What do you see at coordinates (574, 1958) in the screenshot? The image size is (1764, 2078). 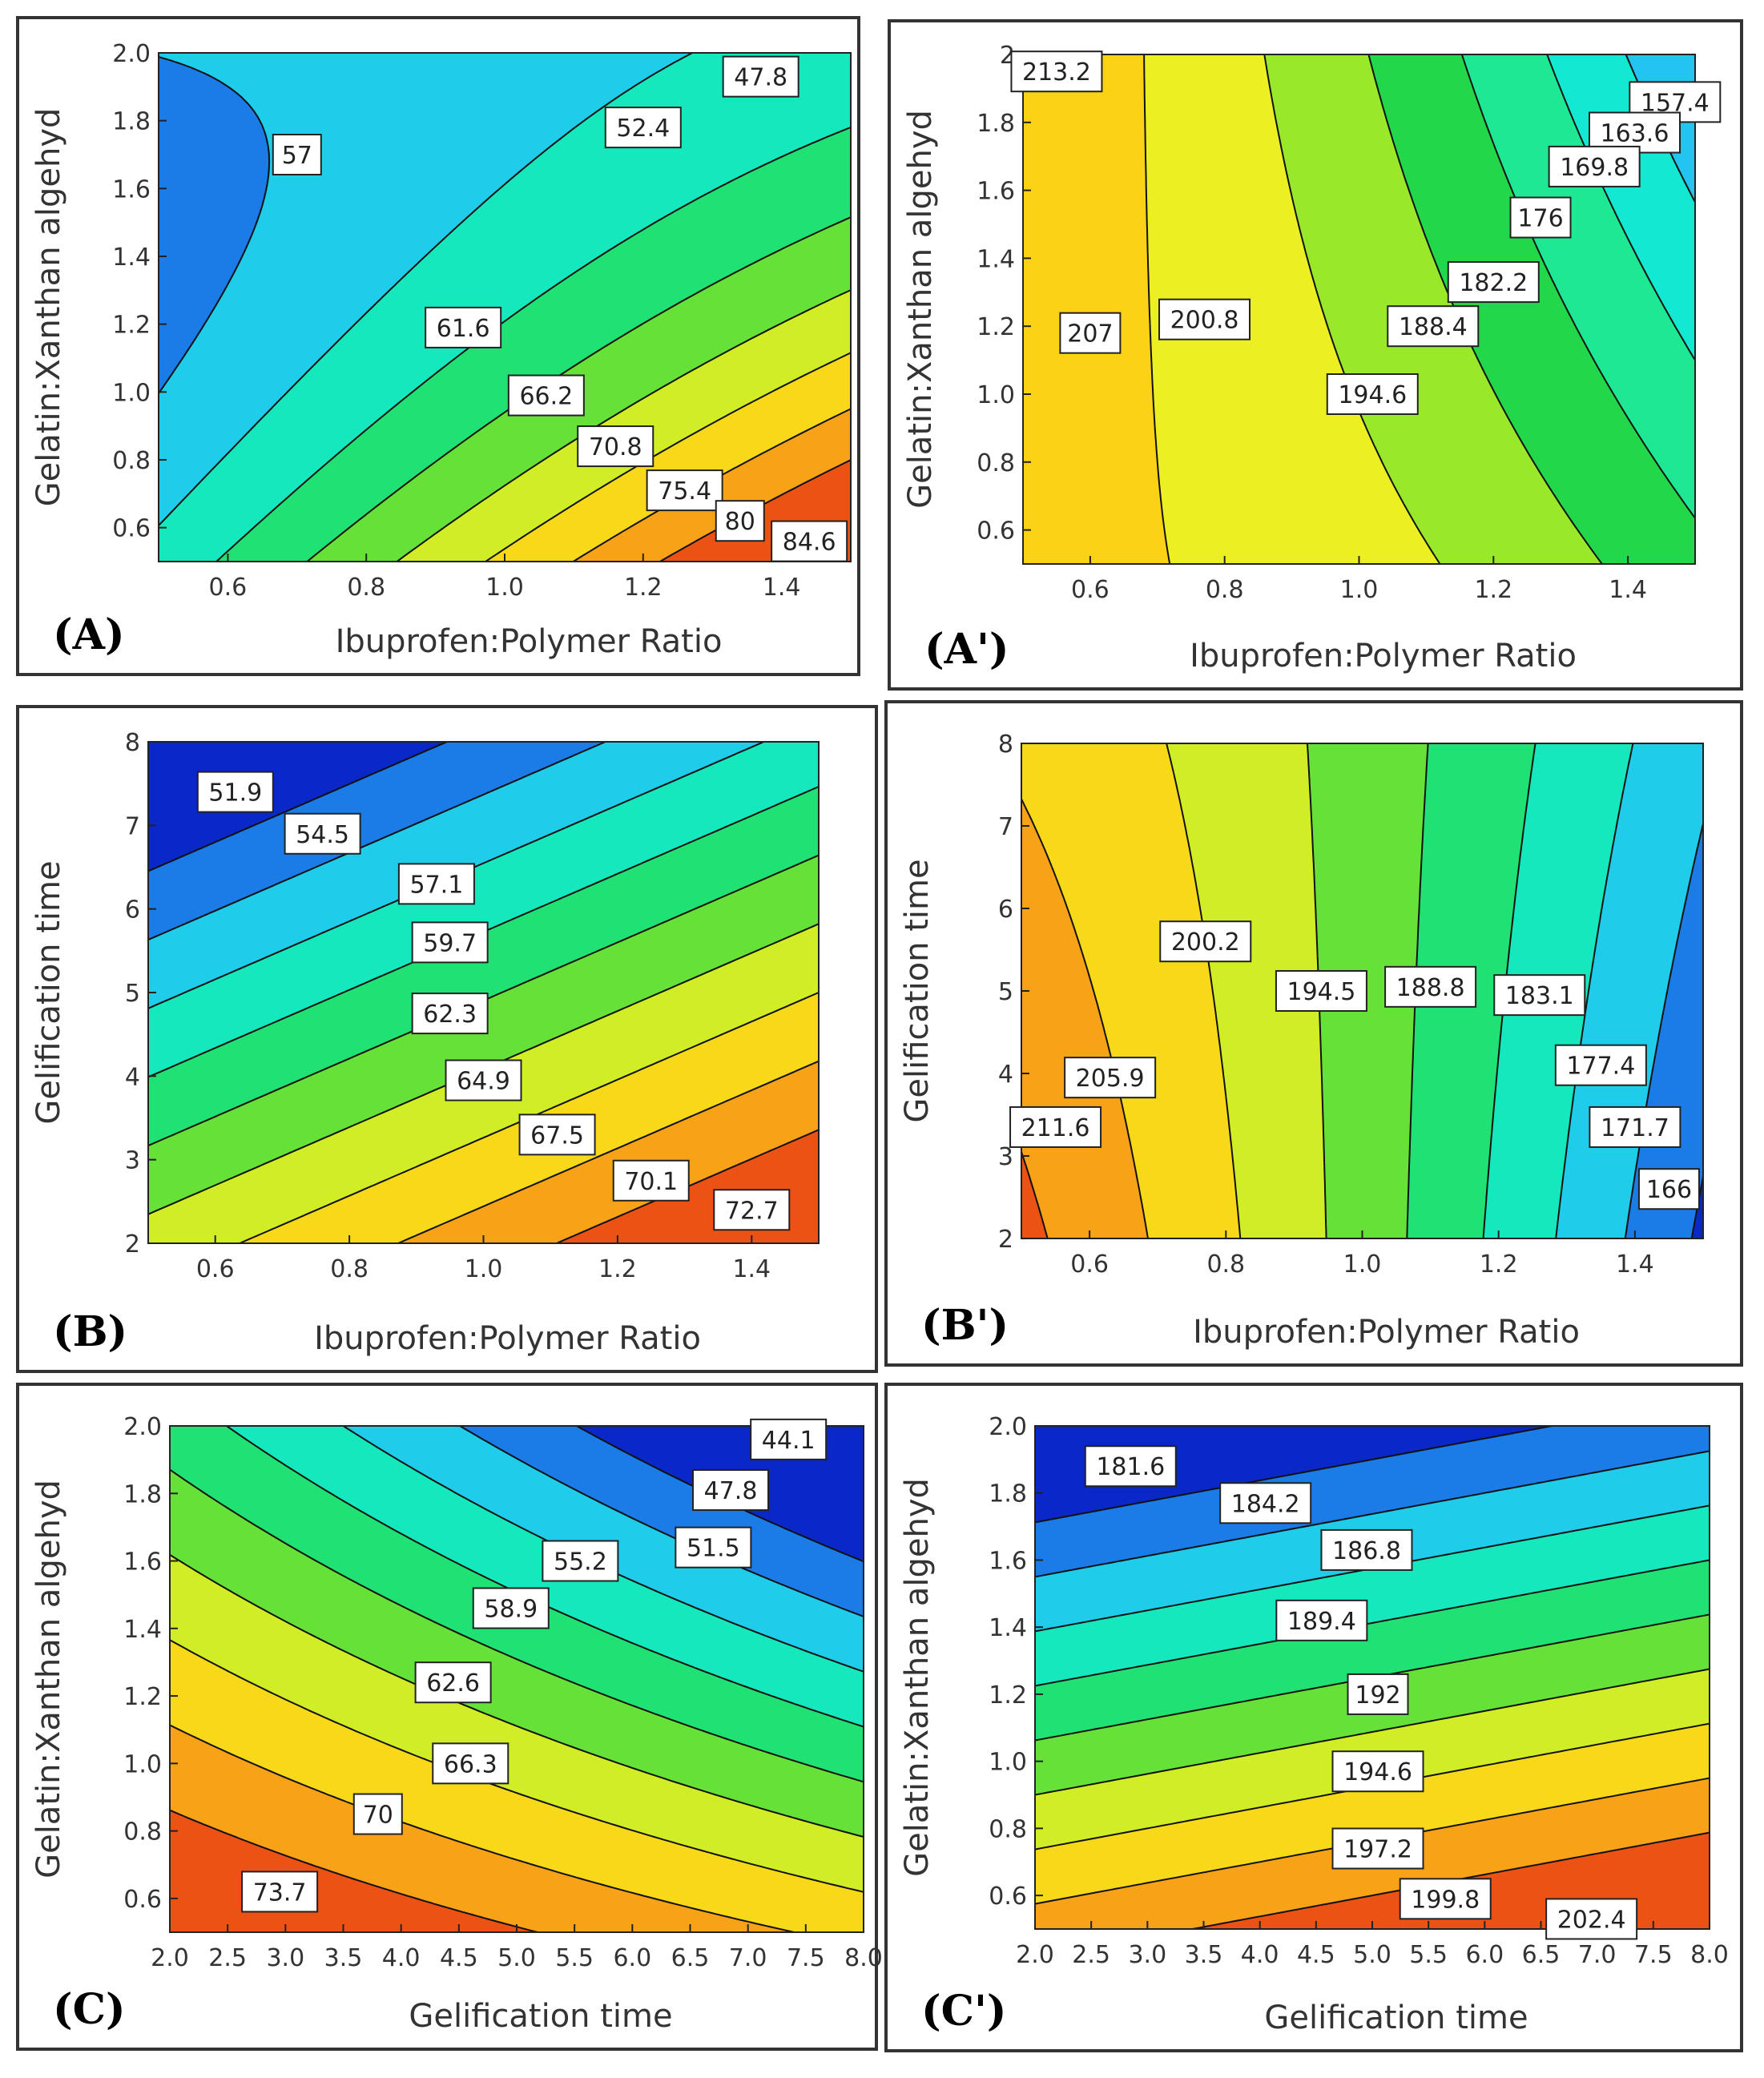 I see `x-tick-label: 5.5` at bounding box center [574, 1958].